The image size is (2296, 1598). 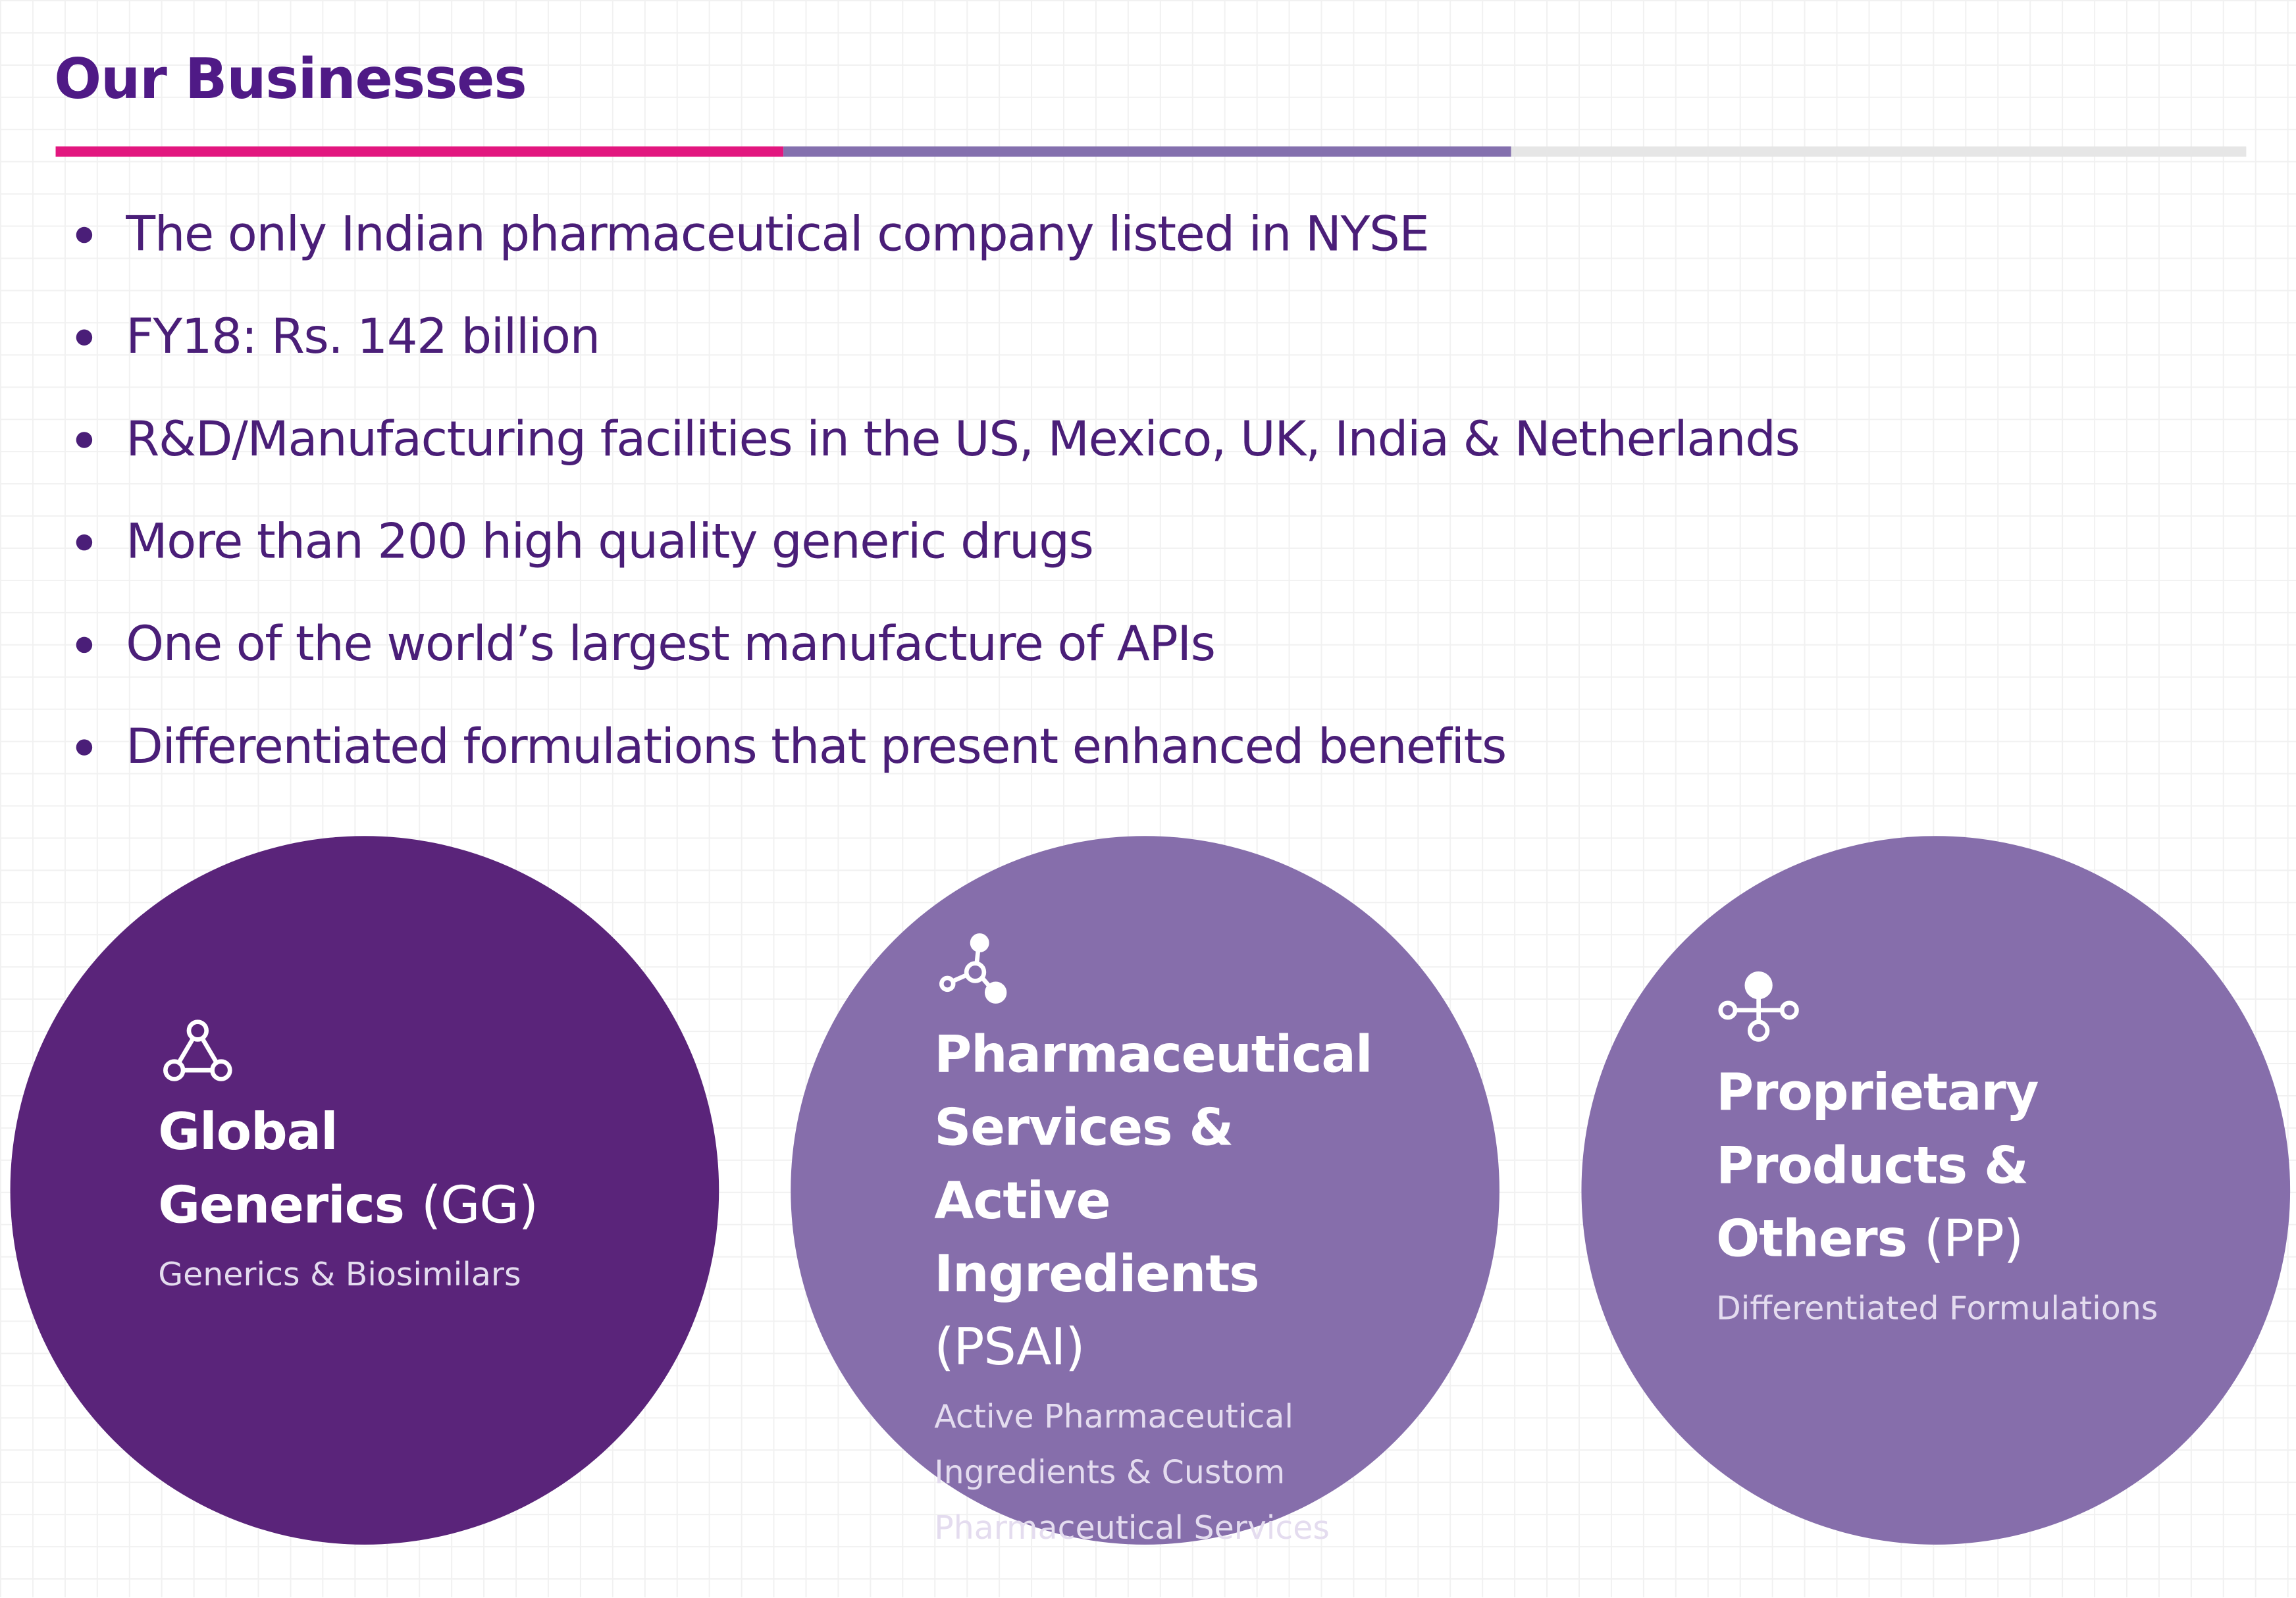 What do you see at coordinates (935, 558) in the screenshot?
I see `bullet: More than 200 high quality generic drugs` at bounding box center [935, 558].